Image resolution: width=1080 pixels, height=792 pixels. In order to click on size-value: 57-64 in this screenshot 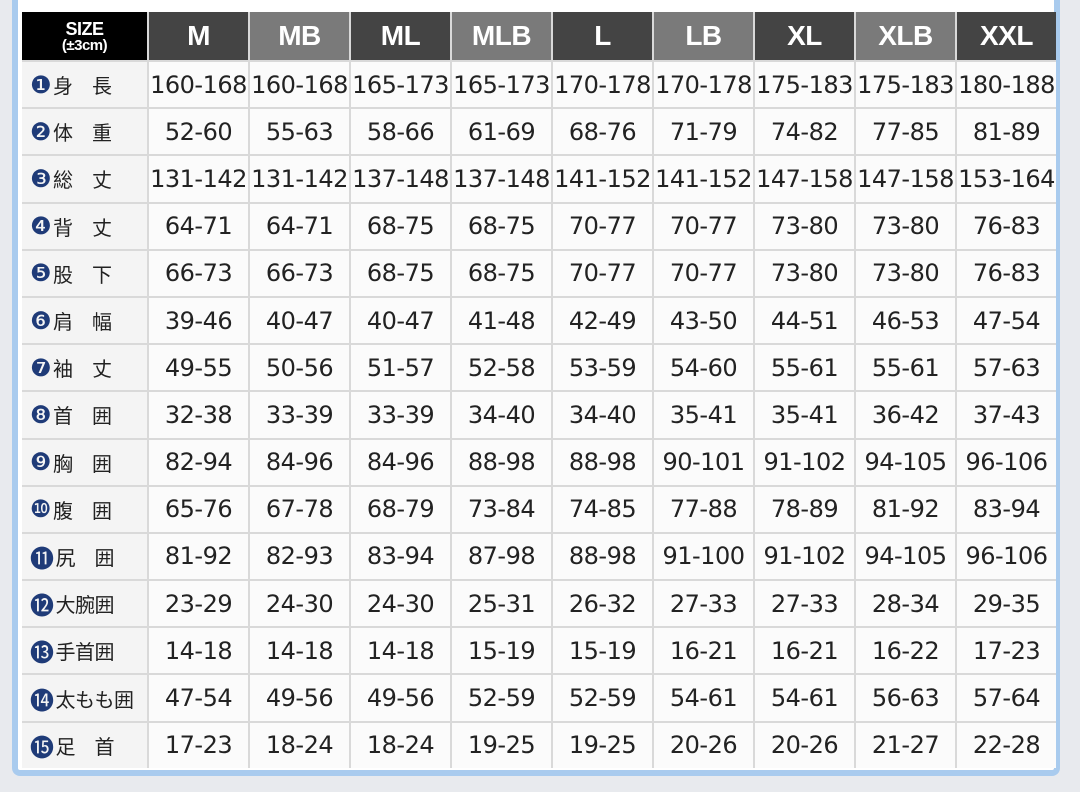, I will do `click(1006, 698)`.